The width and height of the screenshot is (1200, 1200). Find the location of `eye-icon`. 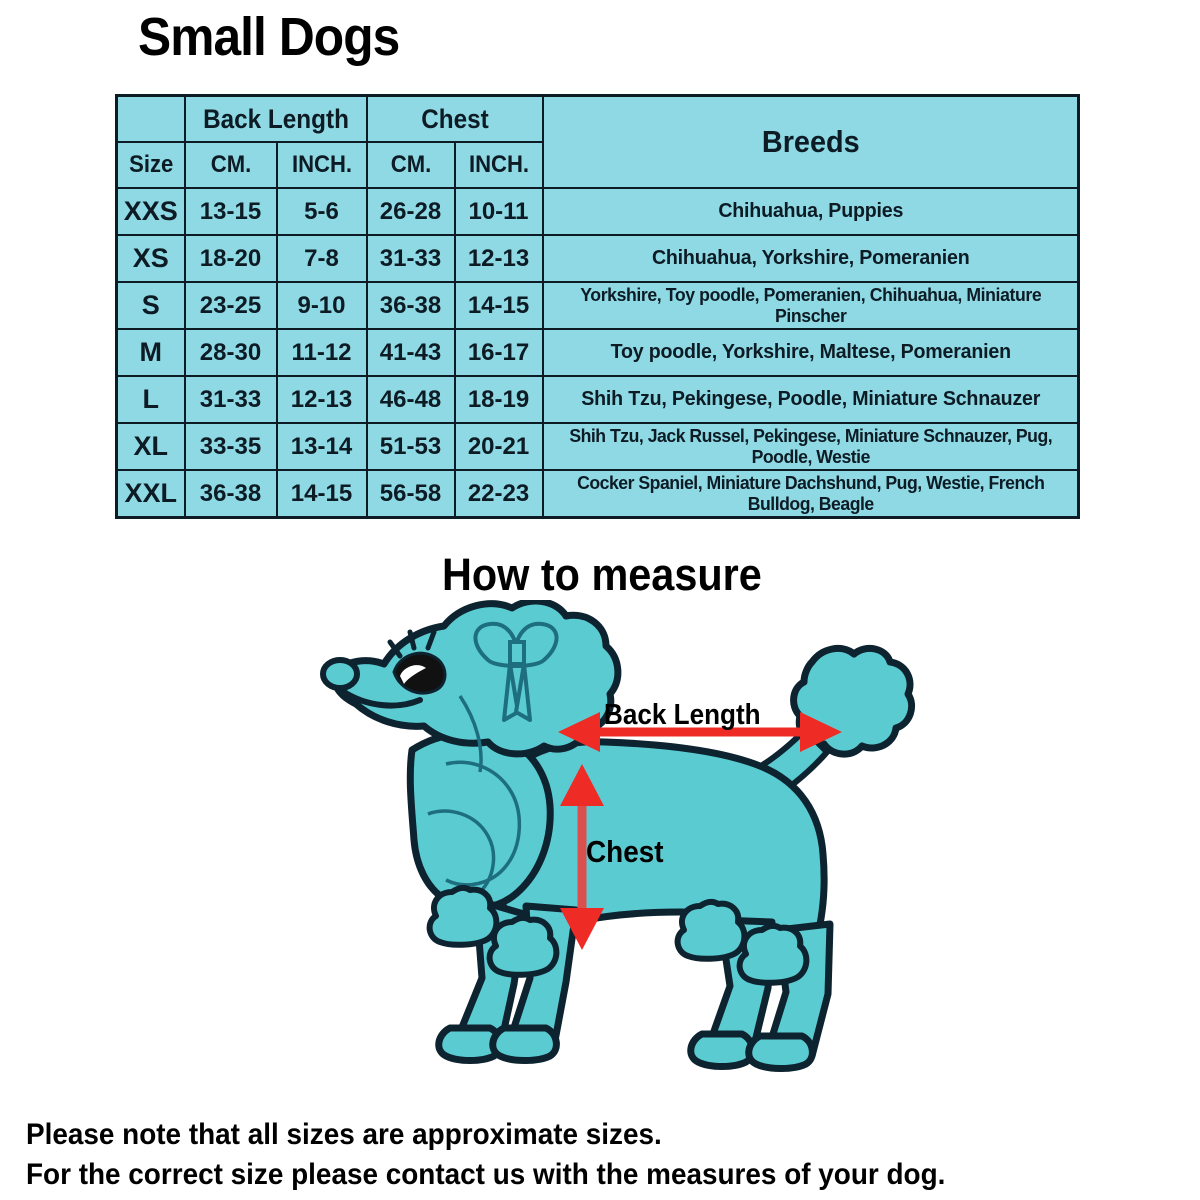

eye-icon is located at coordinates (419, 673).